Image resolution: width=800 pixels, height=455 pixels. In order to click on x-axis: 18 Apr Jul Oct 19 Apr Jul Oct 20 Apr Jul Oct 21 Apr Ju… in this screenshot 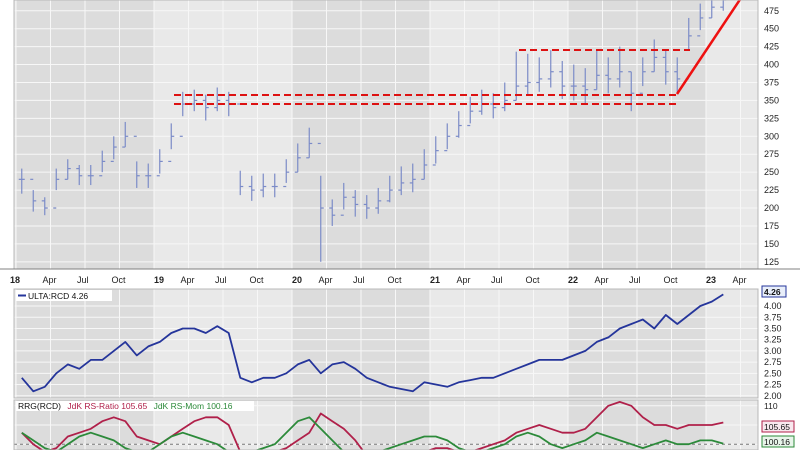, I will do `click(400, 278)`.